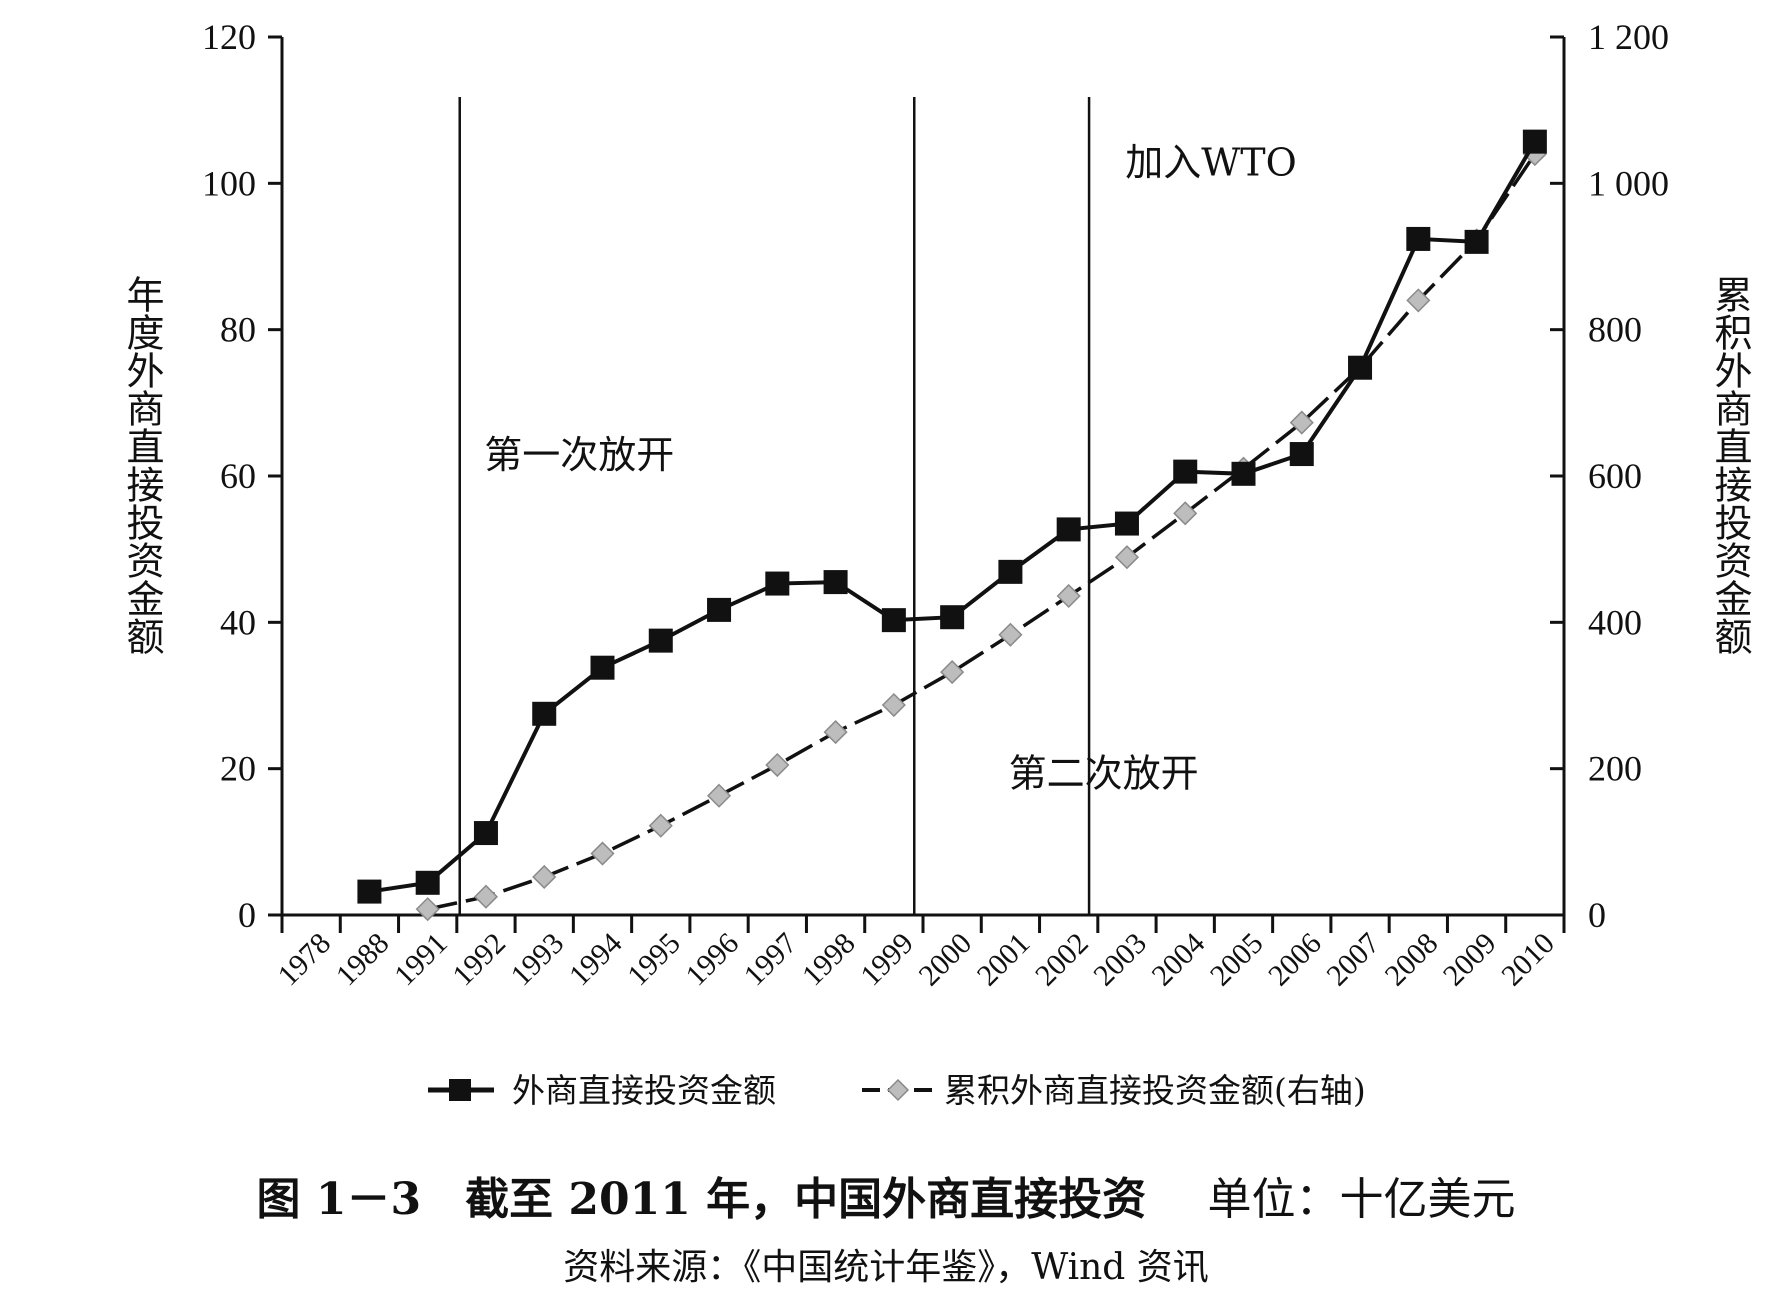 The width and height of the screenshot is (1772, 1304). Describe the element at coordinates (1353, 960) in the screenshot. I see `x-tick-label: 2007` at that location.